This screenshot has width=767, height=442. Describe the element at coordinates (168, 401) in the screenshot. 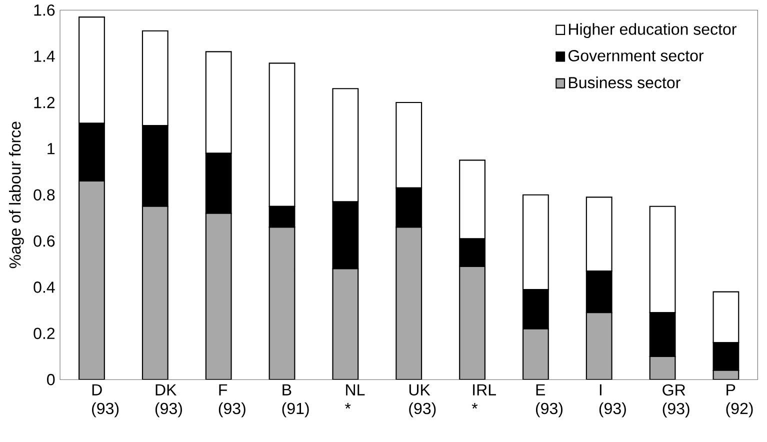

I see `x-tick-label: DK (93)` at that location.